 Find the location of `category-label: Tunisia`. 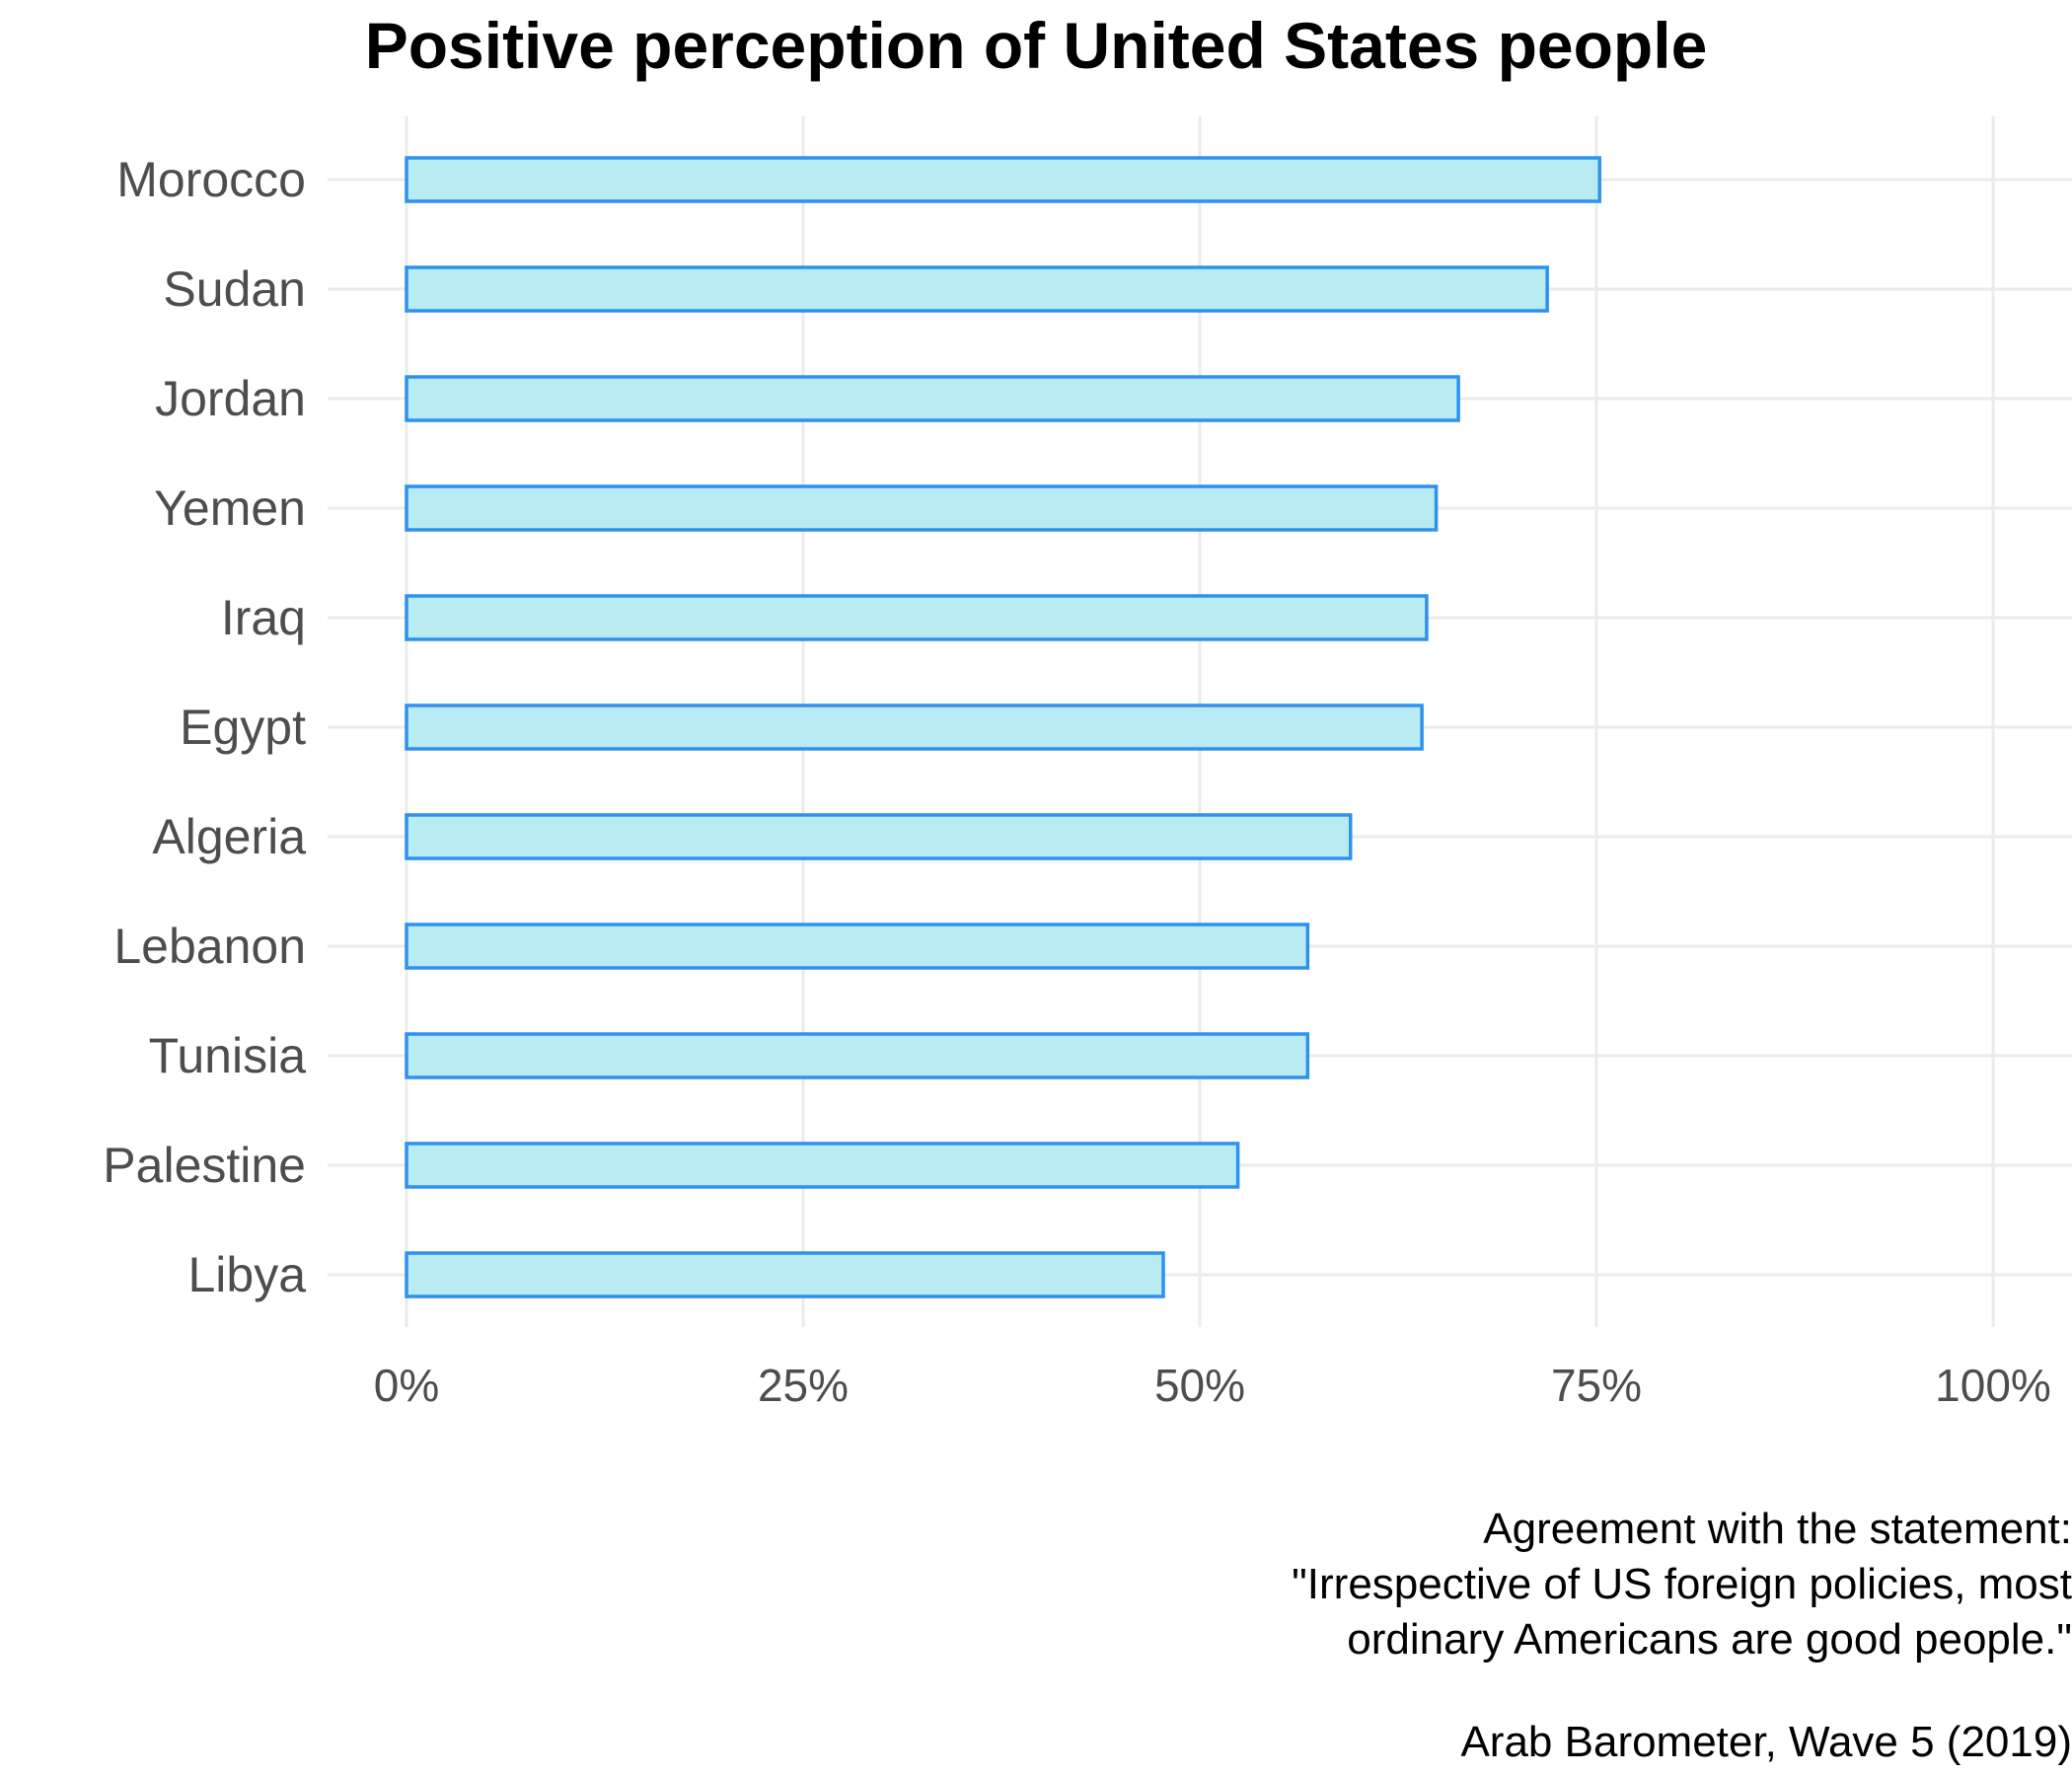

category-label: Tunisia is located at coordinates (228, 1055).